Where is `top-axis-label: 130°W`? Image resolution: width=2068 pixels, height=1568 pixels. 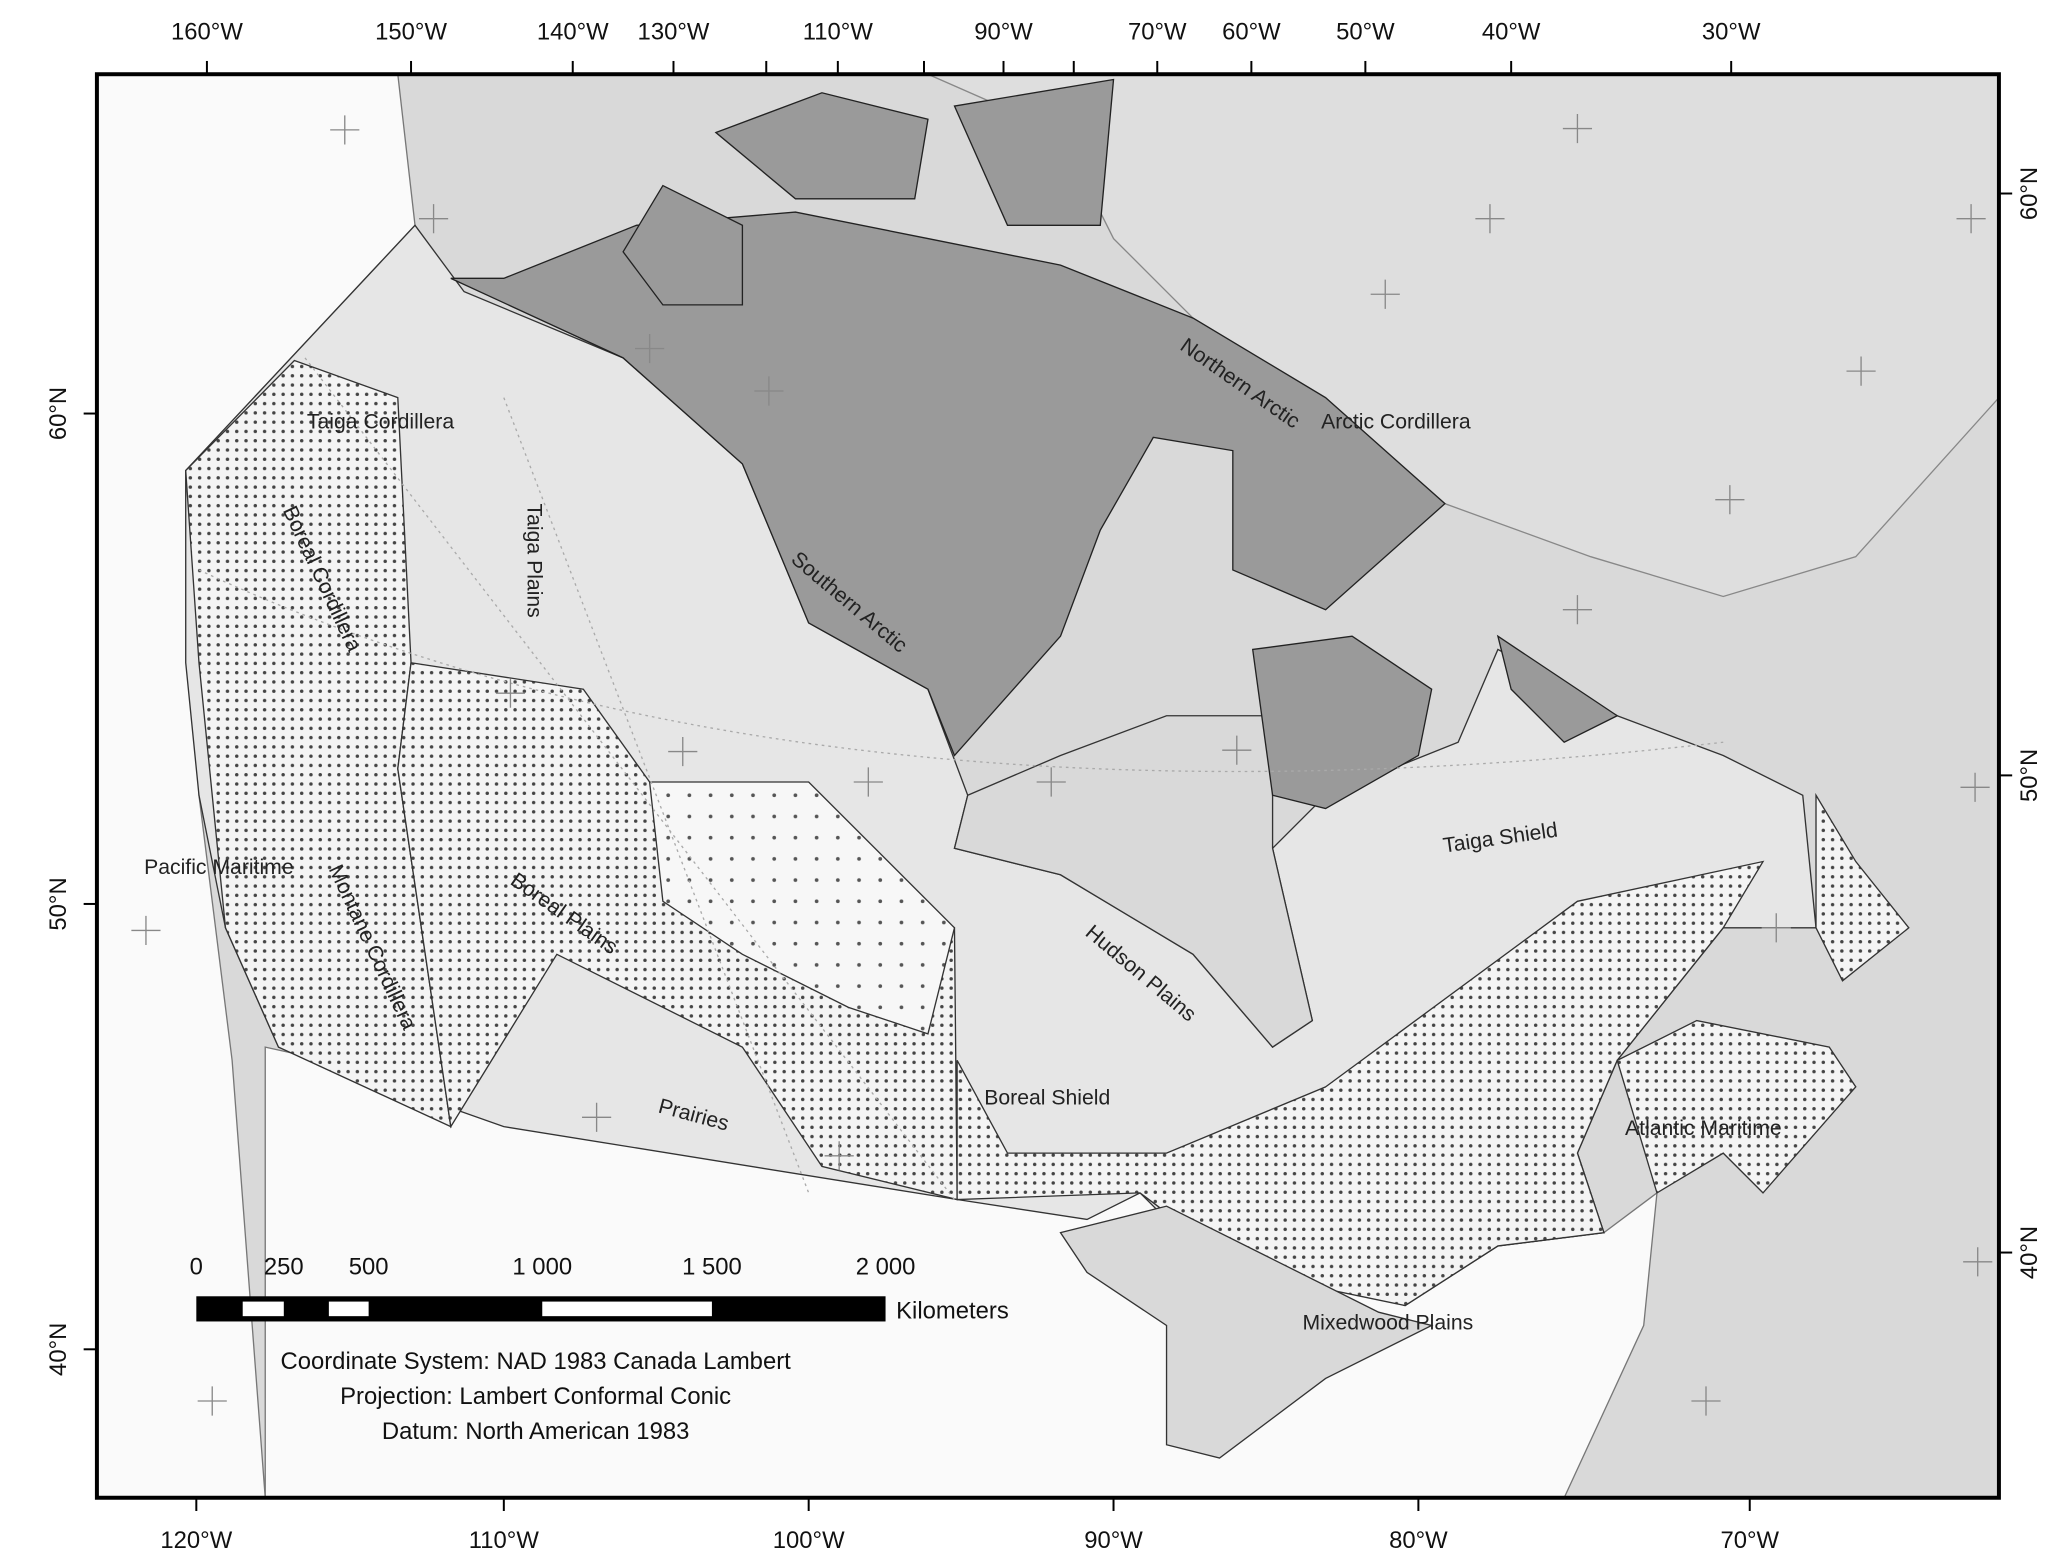
top-axis-label: 130°W is located at coordinates (674, 31).